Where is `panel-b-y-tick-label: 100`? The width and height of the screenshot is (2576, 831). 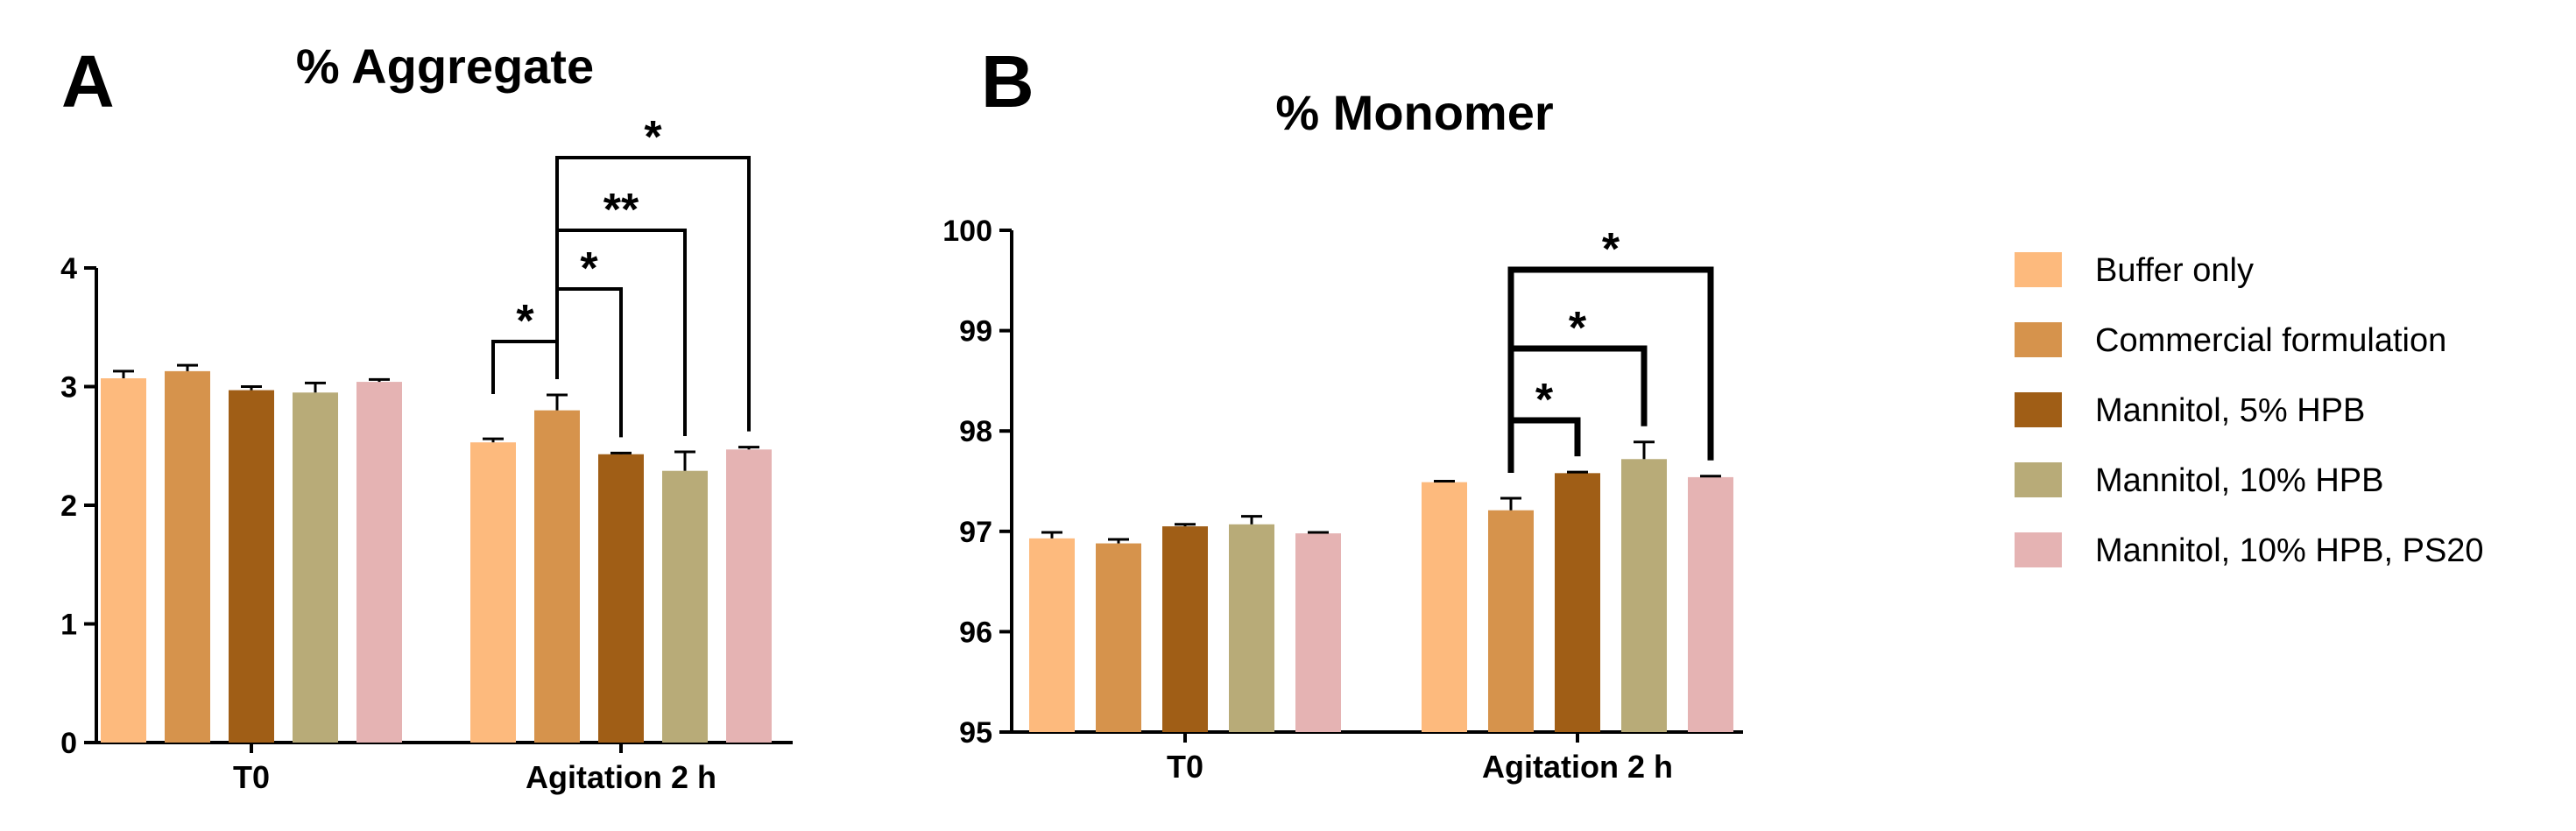 panel-b-y-tick-label: 100 is located at coordinates (967, 231).